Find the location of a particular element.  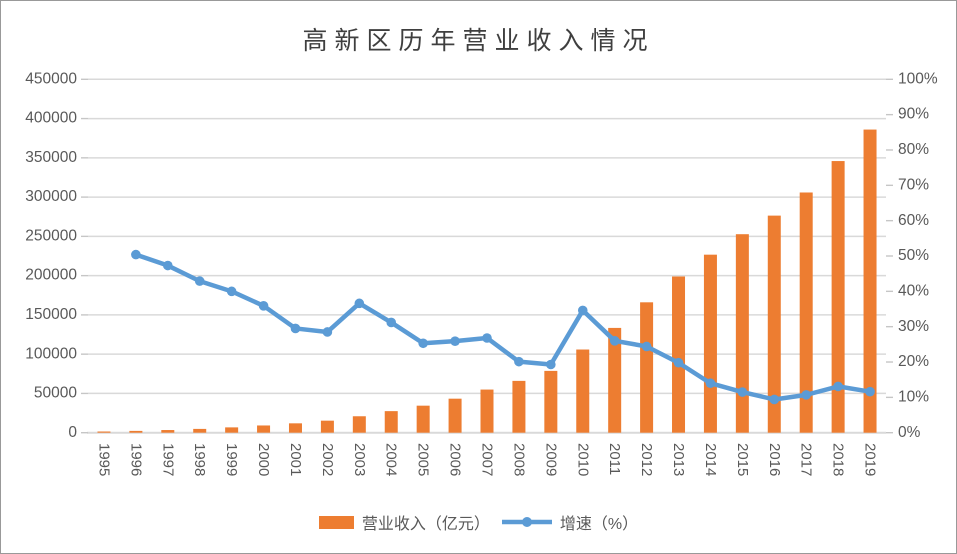

left-axis-tick-label: 400000 is located at coordinates (51, 118).